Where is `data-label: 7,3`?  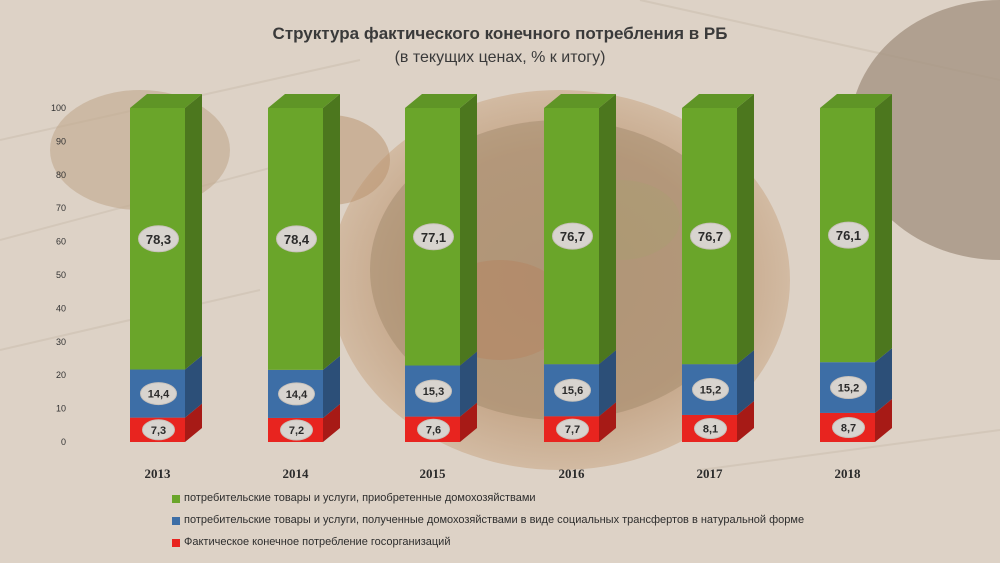 data-label: 7,3 is located at coordinates (158, 431).